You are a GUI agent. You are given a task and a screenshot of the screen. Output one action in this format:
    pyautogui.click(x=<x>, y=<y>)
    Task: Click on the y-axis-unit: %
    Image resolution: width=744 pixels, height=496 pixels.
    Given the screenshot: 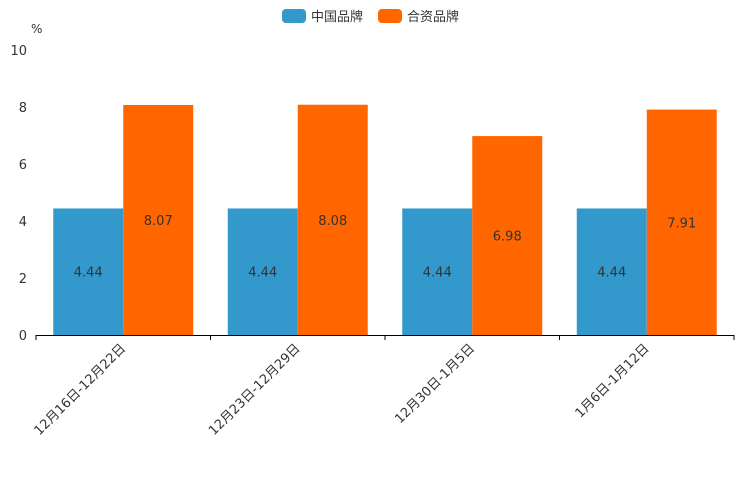 What is the action you would take?
    pyautogui.click(x=36, y=29)
    